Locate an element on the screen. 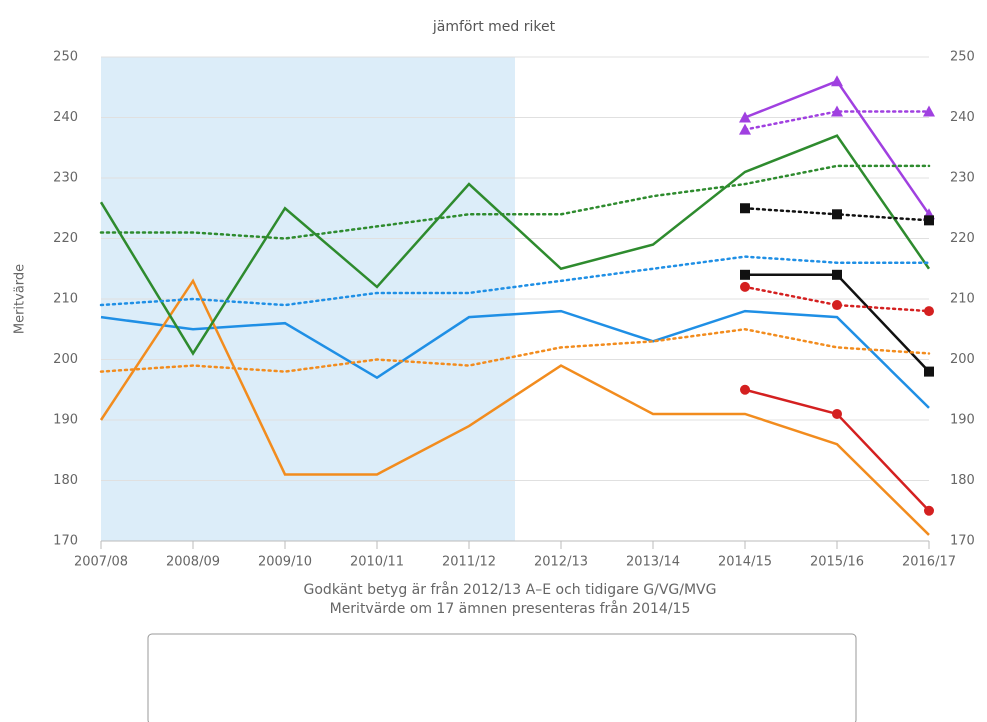  y-tick-label: 200 is located at coordinates (65, 359).